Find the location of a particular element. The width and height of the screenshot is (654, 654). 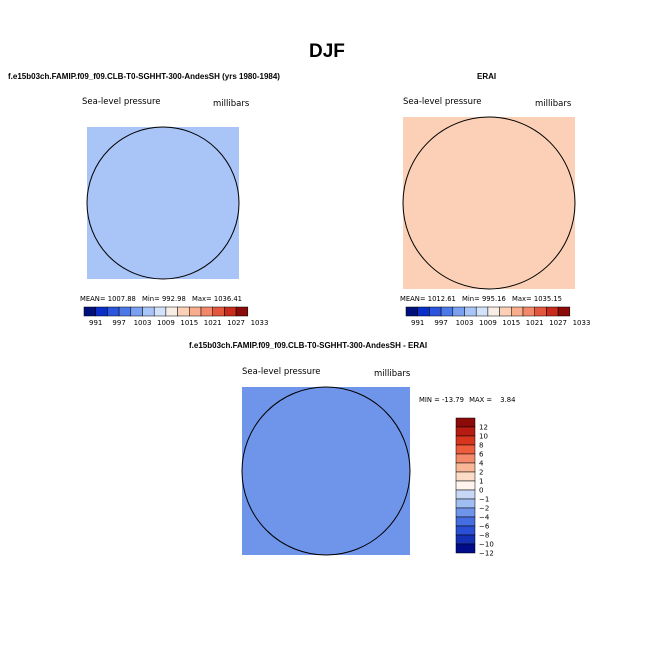

panel1-colorbar-tick-label: 991 is located at coordinates (95, 323).